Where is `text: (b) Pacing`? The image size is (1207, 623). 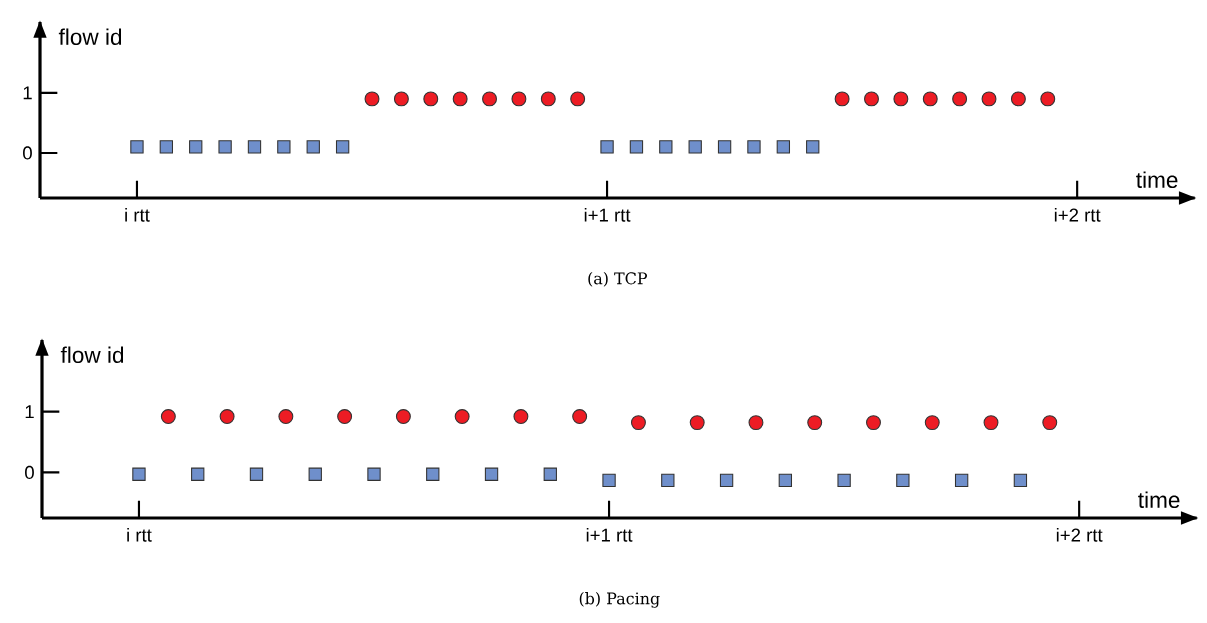
text: (b) Pacing is located at coordinates (619, 600).